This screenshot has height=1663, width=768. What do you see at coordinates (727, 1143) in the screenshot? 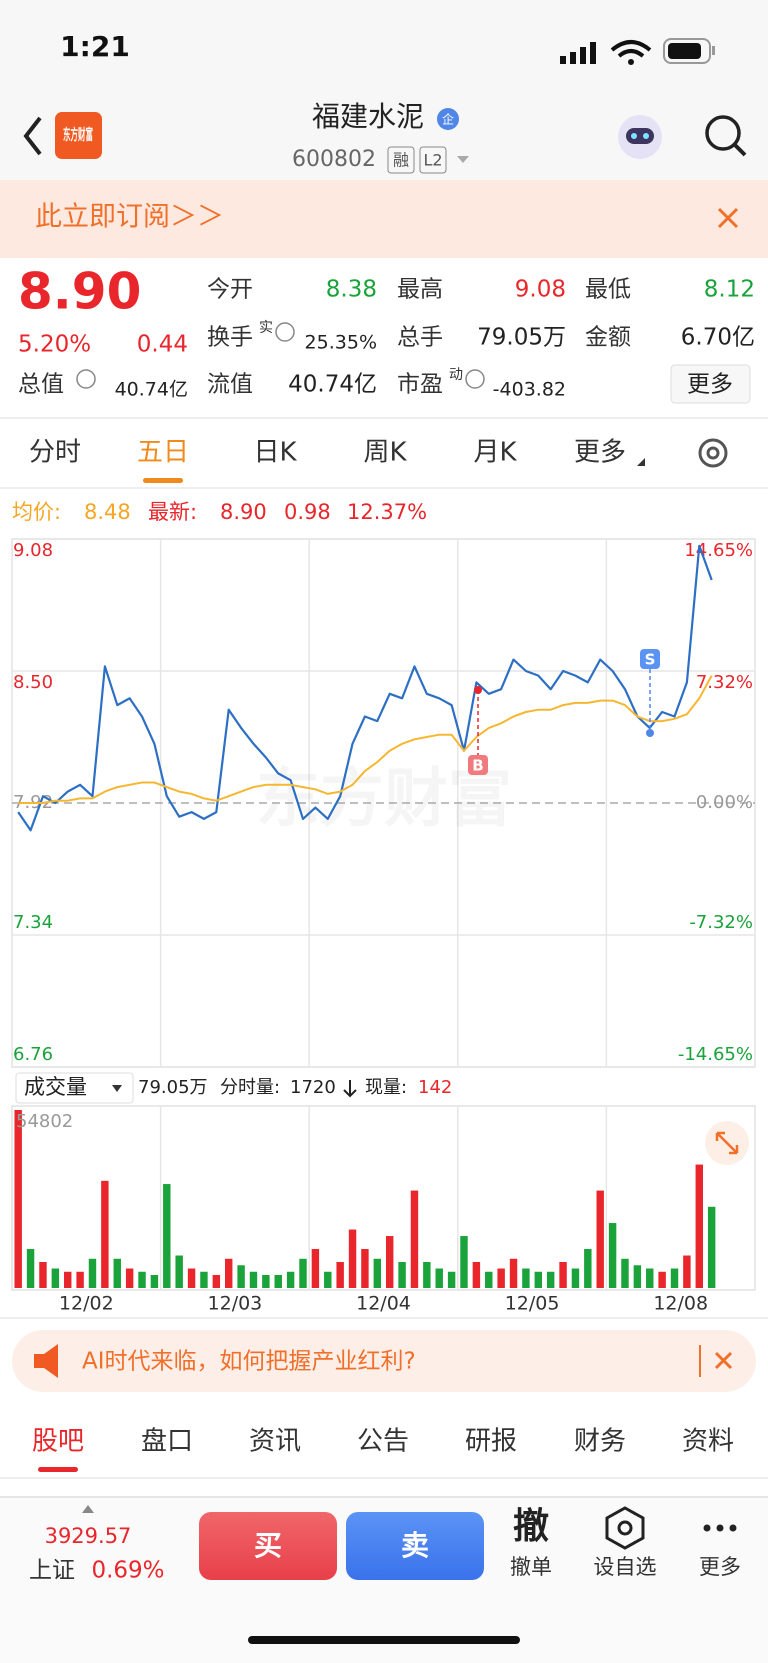
I see `expand-button` at bounding box center [727, 1143].